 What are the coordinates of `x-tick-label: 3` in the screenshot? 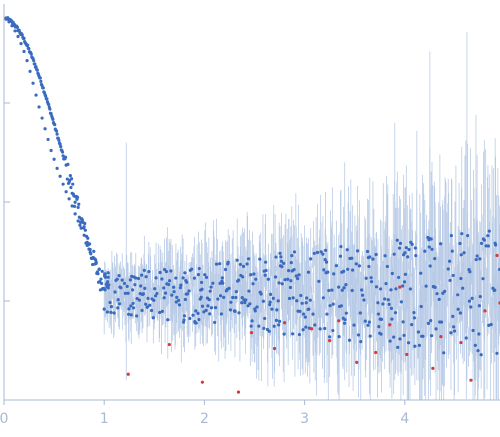 It's located at (304, 419).